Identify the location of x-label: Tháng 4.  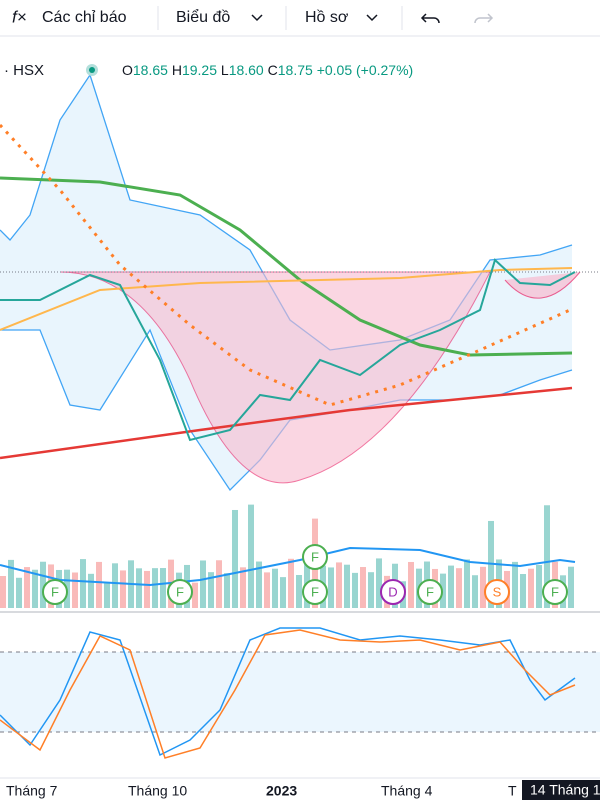
(407, 791).